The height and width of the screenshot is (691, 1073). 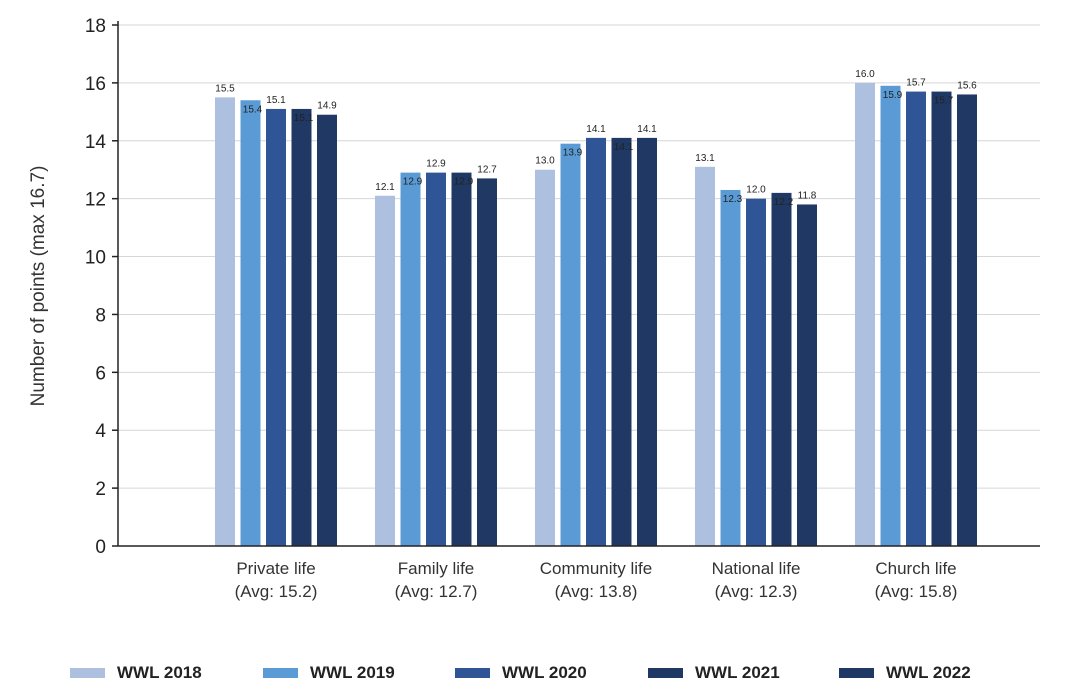 I want to click on data-label: 14.9, so click(x=327, y=106).